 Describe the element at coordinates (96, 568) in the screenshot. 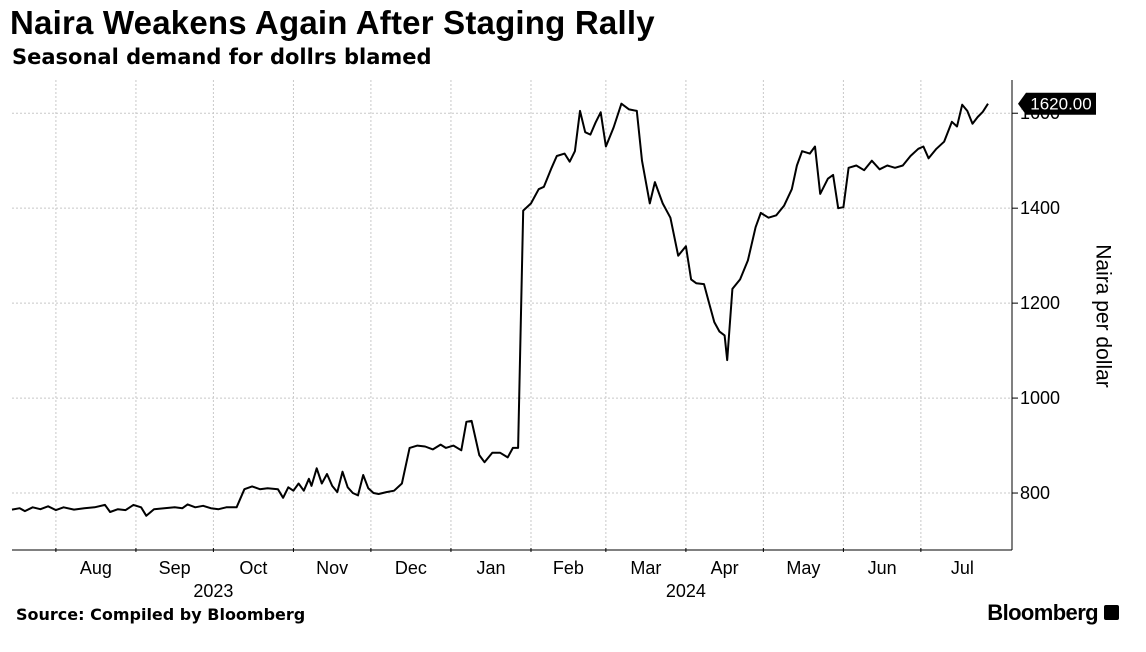

I see `x-tick-label: Aug` at that location.